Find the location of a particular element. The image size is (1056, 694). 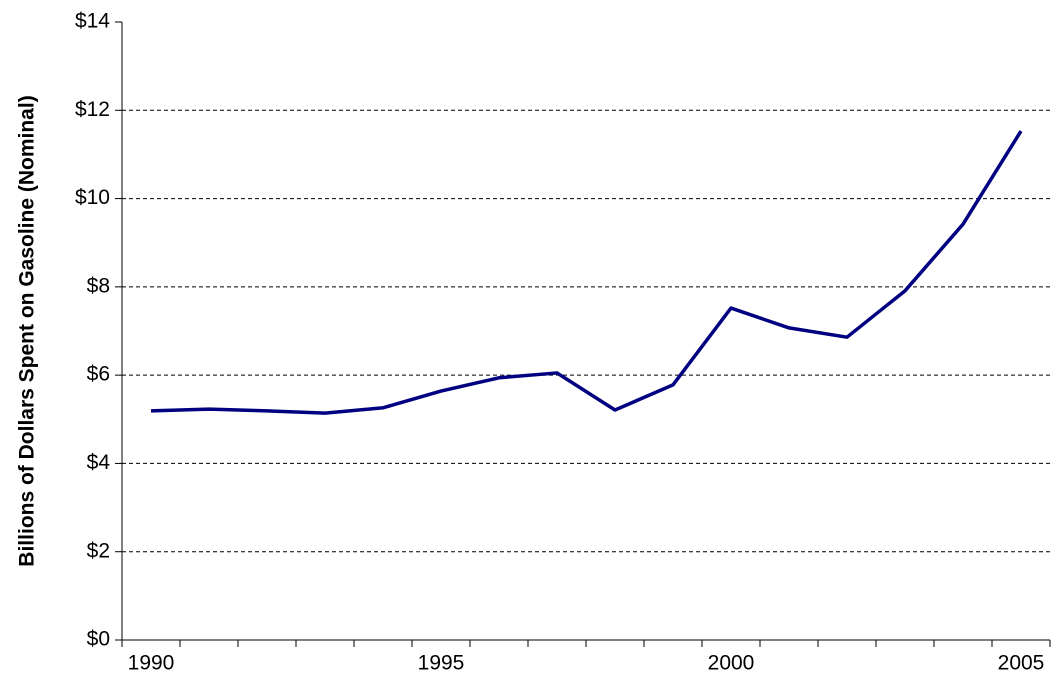

y-tick-label: $12 is located at coordinates (92, 109).